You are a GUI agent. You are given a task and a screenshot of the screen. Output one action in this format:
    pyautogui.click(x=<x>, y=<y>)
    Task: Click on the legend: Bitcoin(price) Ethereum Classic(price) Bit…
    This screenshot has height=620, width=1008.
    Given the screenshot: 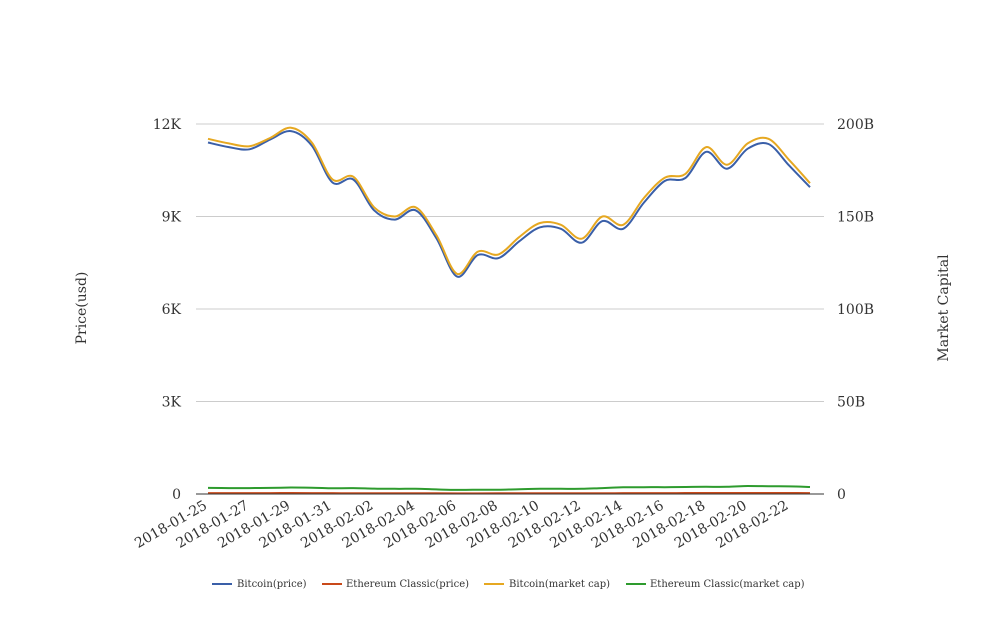 What is the action you would take?
    pyautogui.click(x=508, y=584)
    